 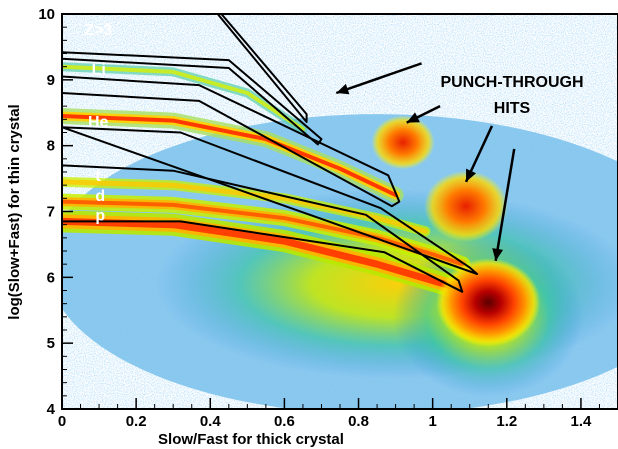 I want to click on y-tick-label: 8, so click(x=51, y=146).